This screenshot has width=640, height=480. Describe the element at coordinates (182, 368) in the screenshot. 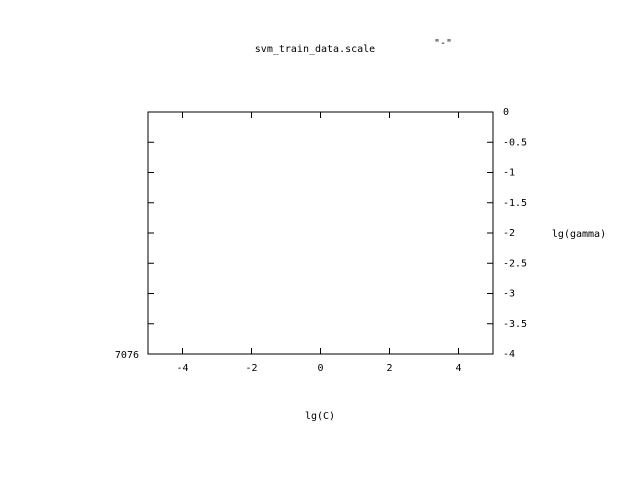

I see `x-tick-label: -4` at that location.